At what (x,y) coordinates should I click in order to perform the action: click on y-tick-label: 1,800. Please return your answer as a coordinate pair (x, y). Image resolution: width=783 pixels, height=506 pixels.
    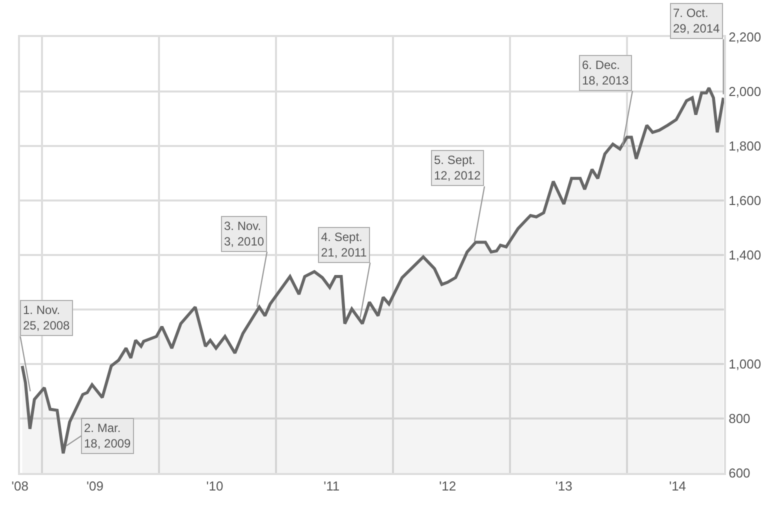
    Looking at the image, I should click on (745, 146).